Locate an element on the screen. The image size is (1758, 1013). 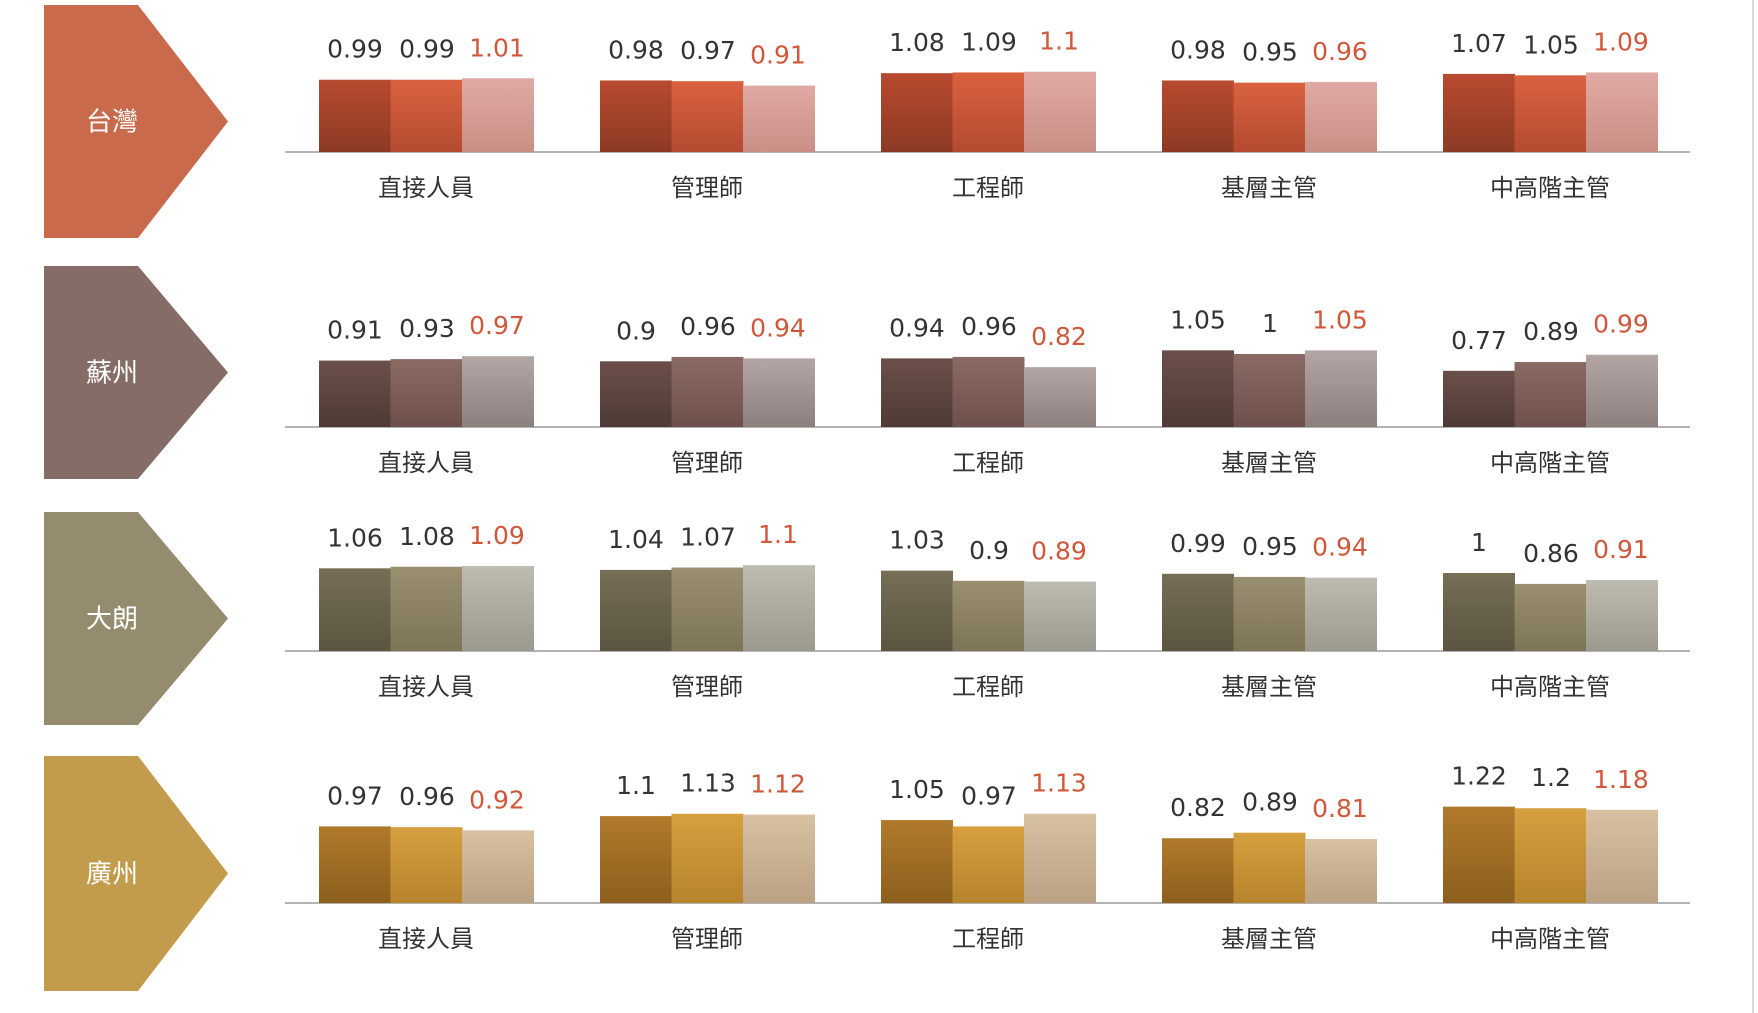
panel-1-value-label-c3-s2: 1.09 is located at coordinates (989, 41).